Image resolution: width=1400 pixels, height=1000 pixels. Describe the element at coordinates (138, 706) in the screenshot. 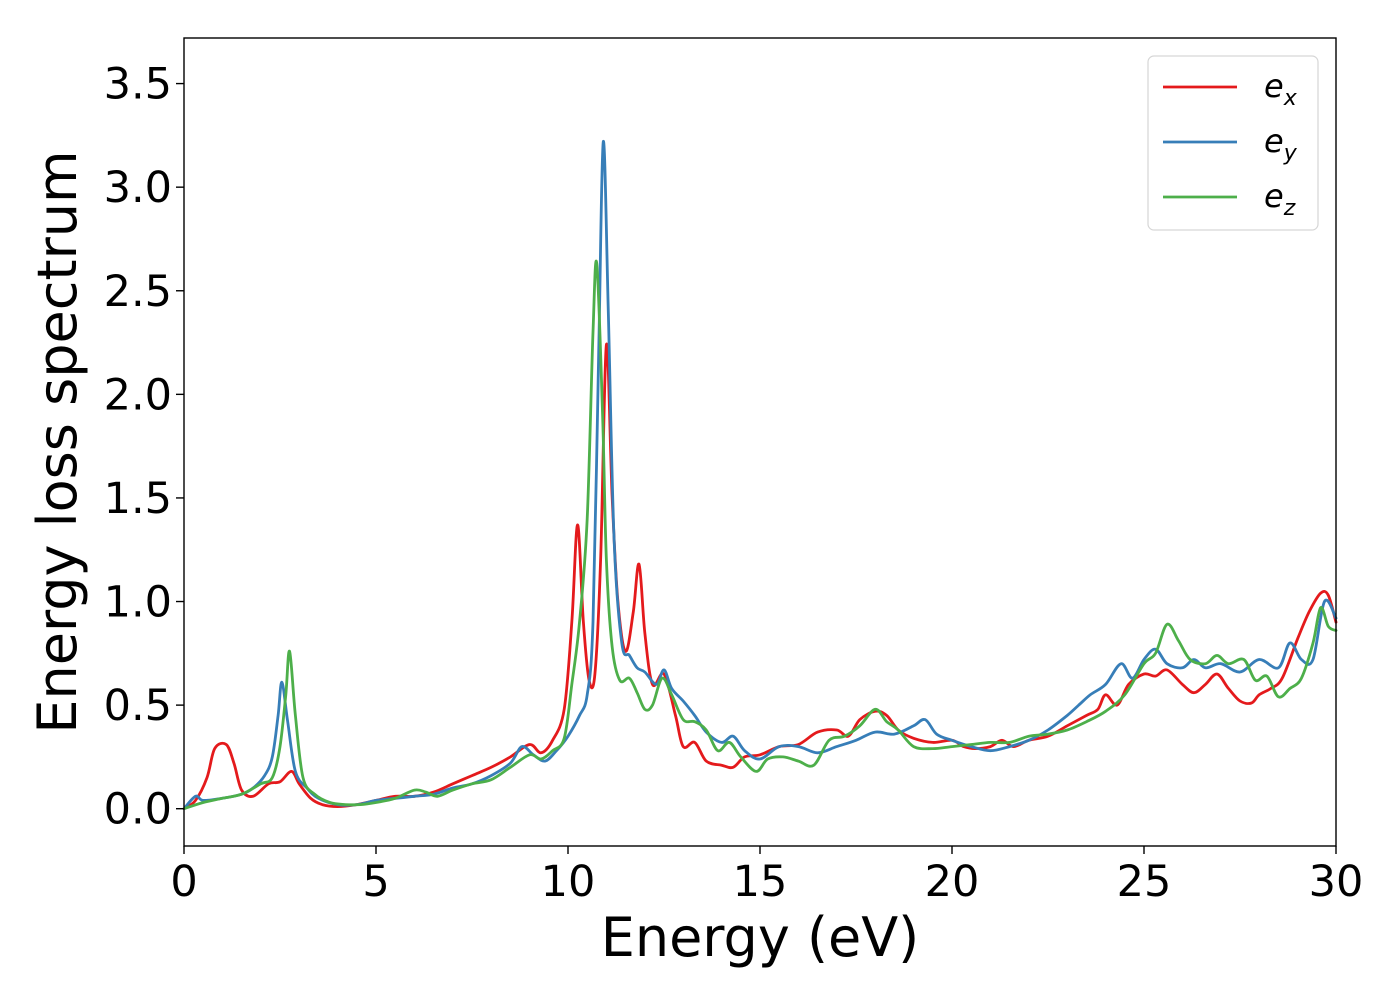

I see `y-tick-label: 0.5` at that location.